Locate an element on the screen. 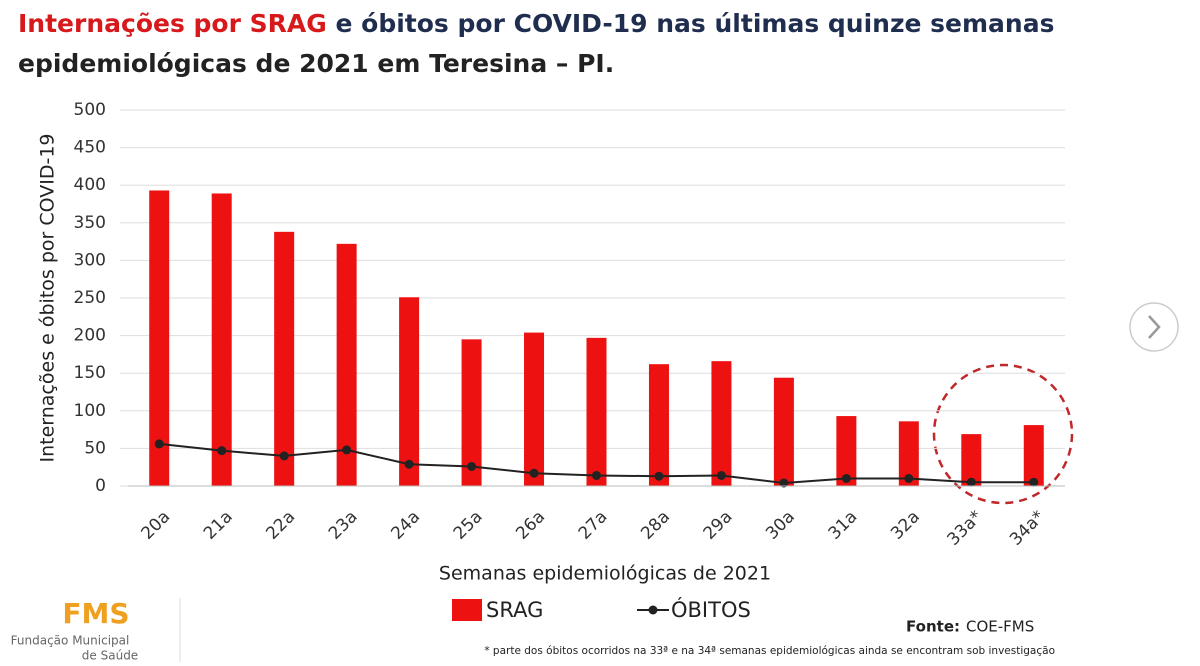  next-icon is located at coordinates (1154, 327).